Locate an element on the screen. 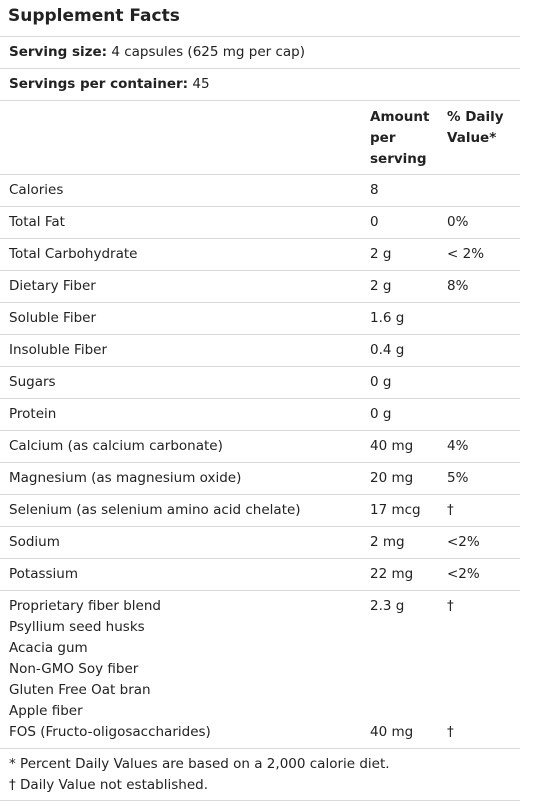  nutrient-amount: 1.6 g is located at coordinates (387, 318).